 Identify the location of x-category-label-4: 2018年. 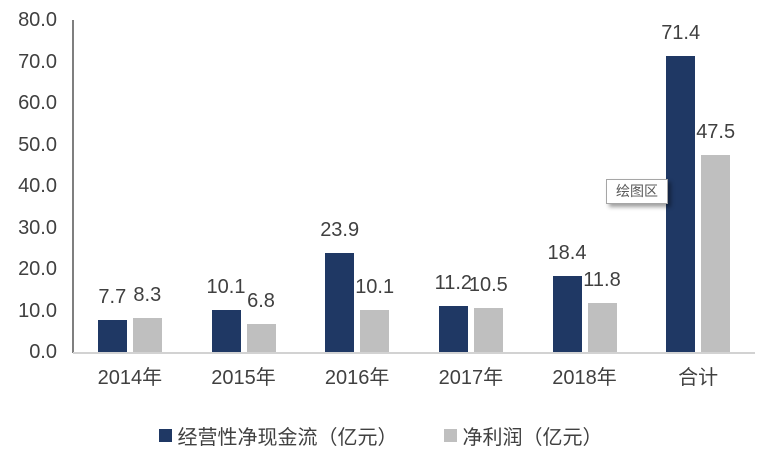
(584, 378).